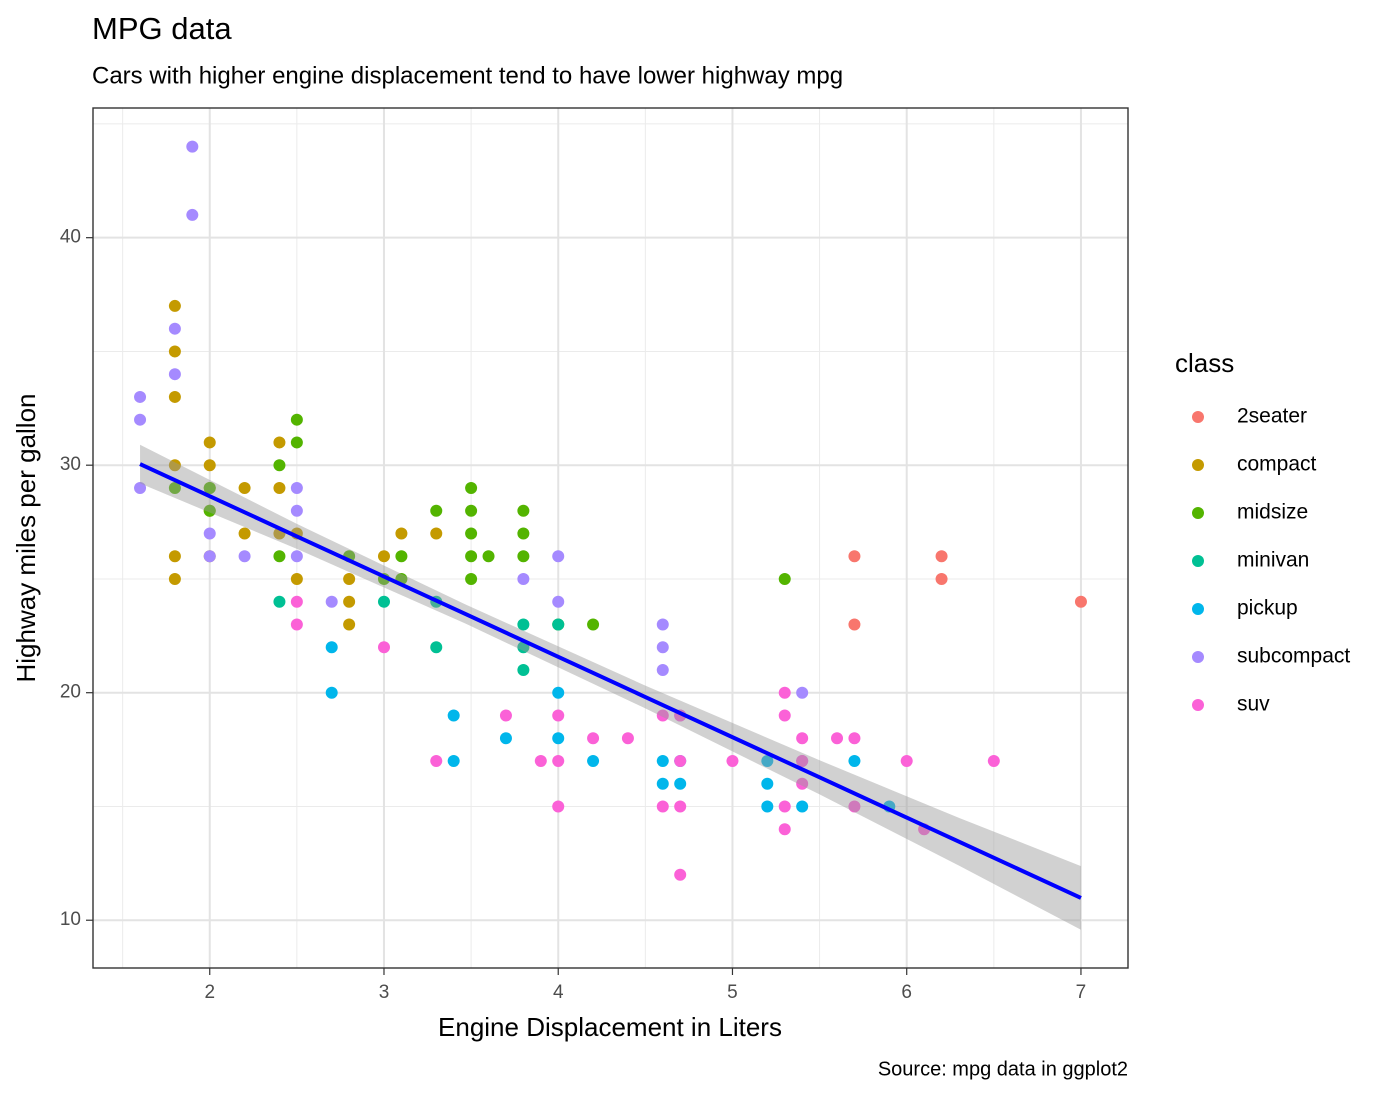 The image size is (1400, 1100). I want to click on legend-label: midsize, so click(1272, 512).